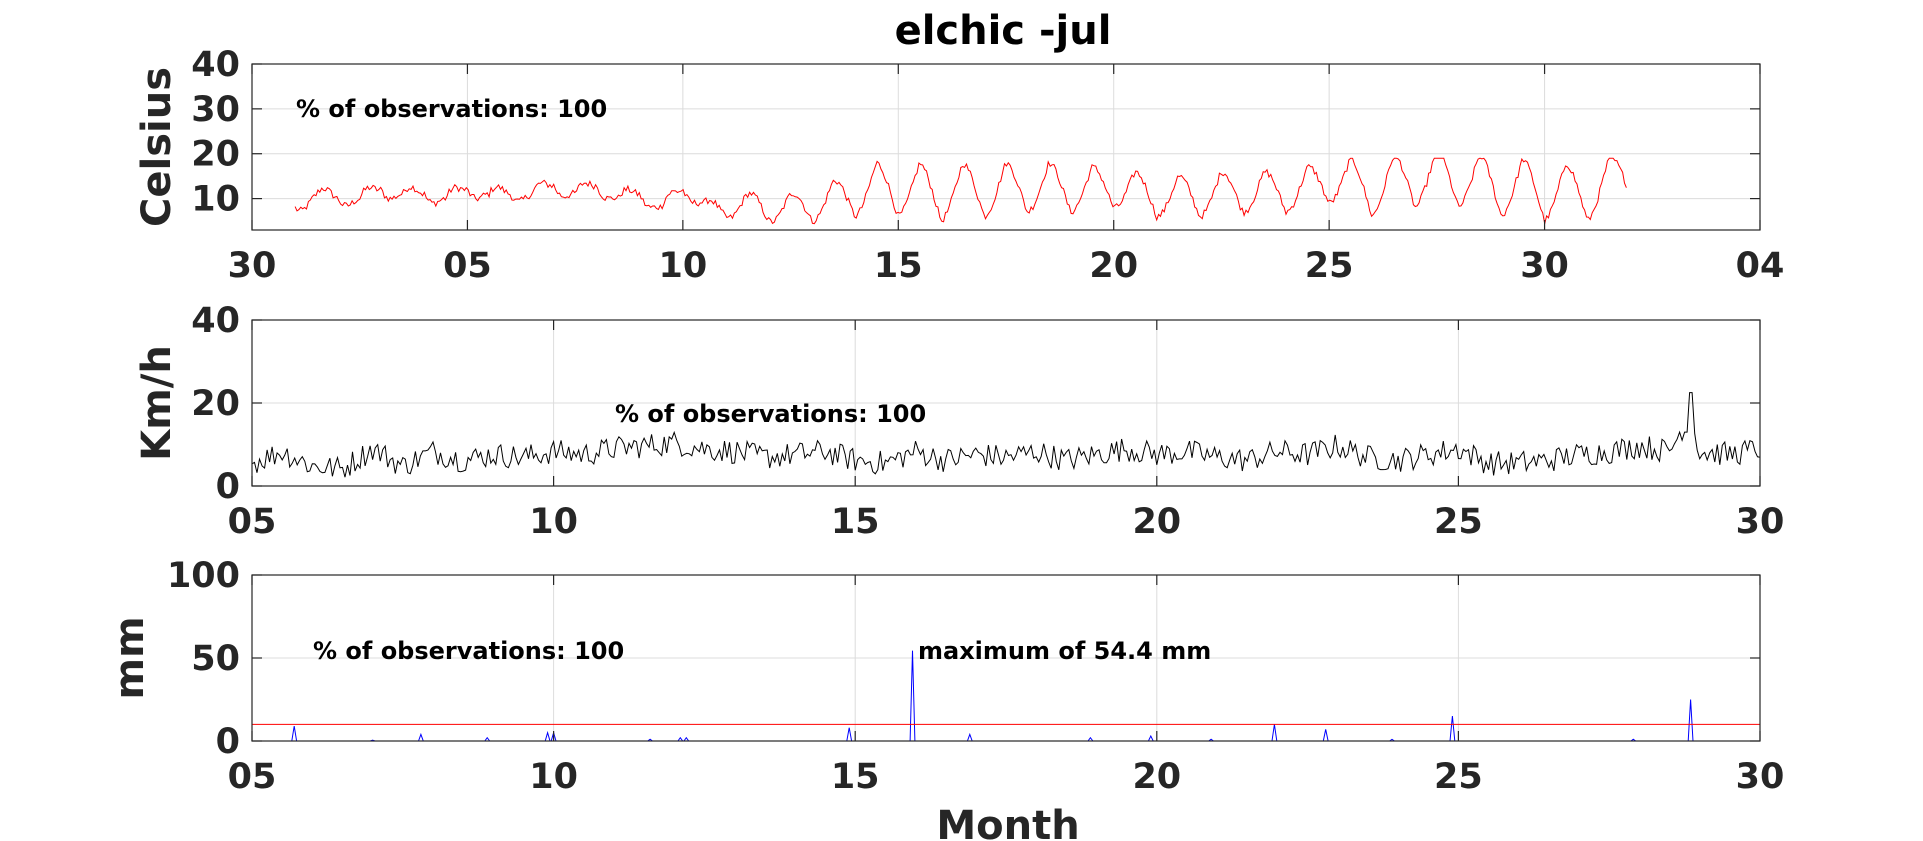 The image size is (1923, 841). What do you see at coordinates (203, 576) in the screenshot?
I see `precipitation-ytick-label: 100` at bounding box center [203, 576].